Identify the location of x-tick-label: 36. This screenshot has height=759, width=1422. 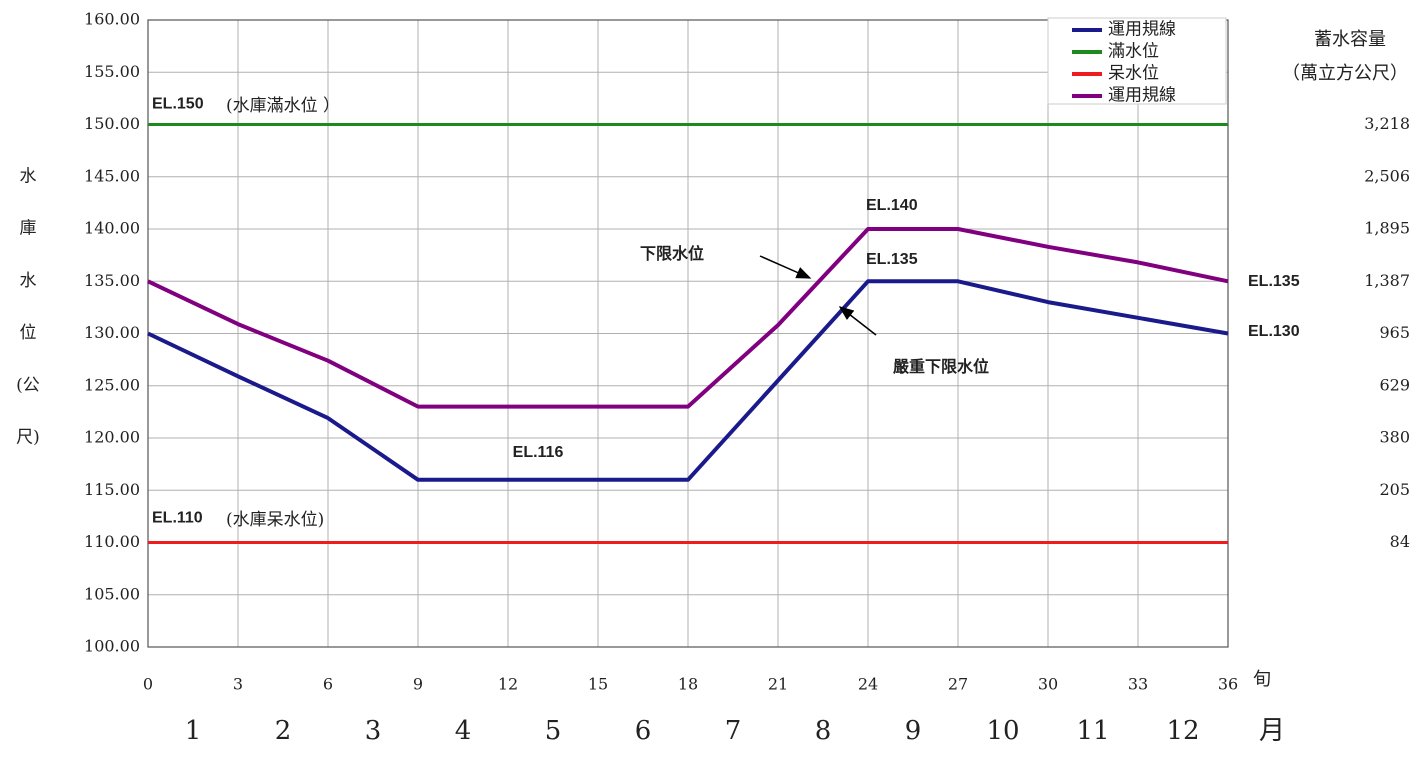
(1228, 684).